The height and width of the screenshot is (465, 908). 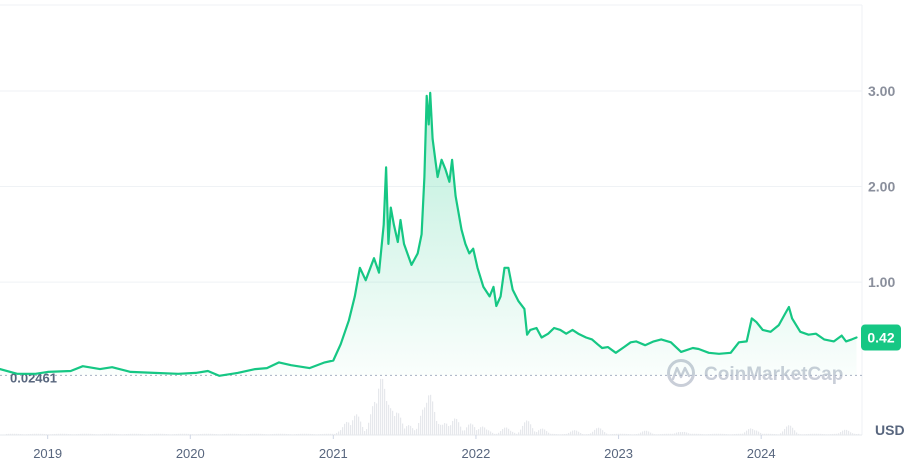 What do you see at coordinates (881, 337) in the screenshot?
I see `current-price-badge: 0.42` at bounding box center [881, 337].